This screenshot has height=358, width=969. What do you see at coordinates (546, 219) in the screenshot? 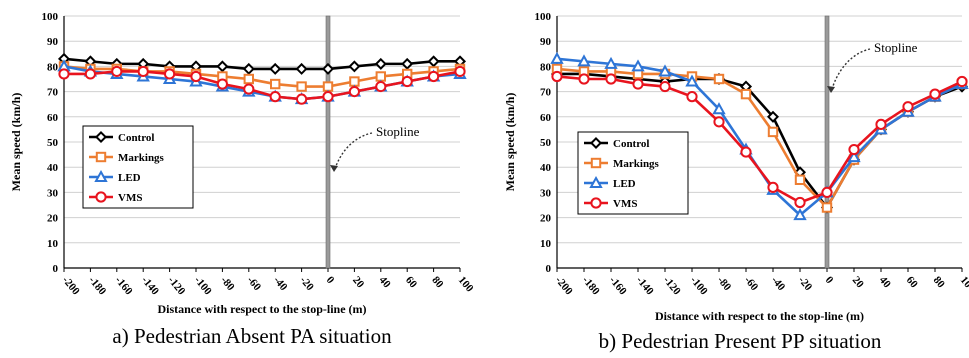
I see `y-tick-label: 20` at bounding box center [546, 219].